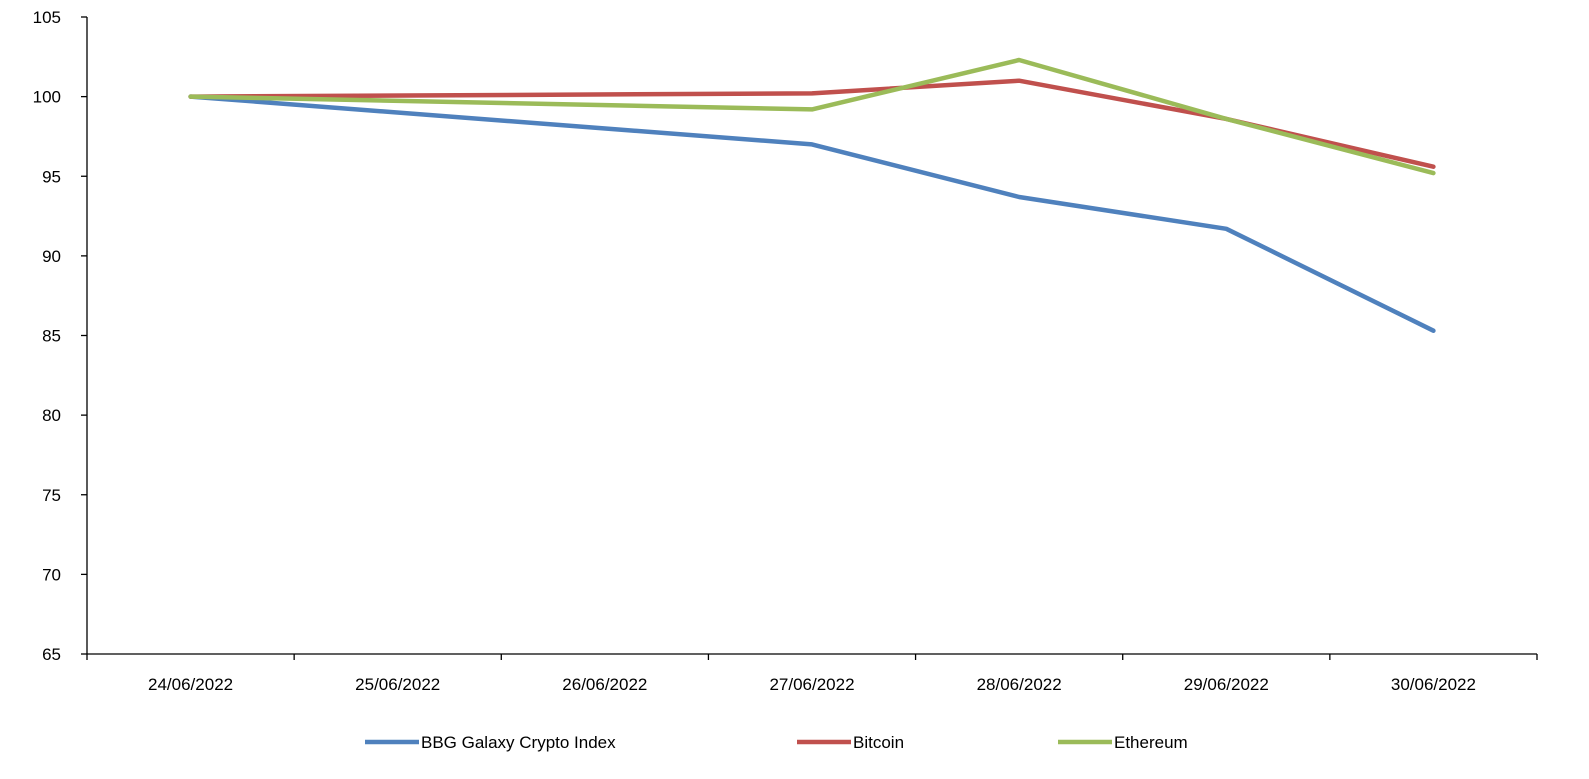 Image resolution: width=1589 pixels, height=779 pixels. What do you see at coordinates (878, 742) in the screenshot?
I see `legend-label: Bitcoin` at bounding box center [878, 742].